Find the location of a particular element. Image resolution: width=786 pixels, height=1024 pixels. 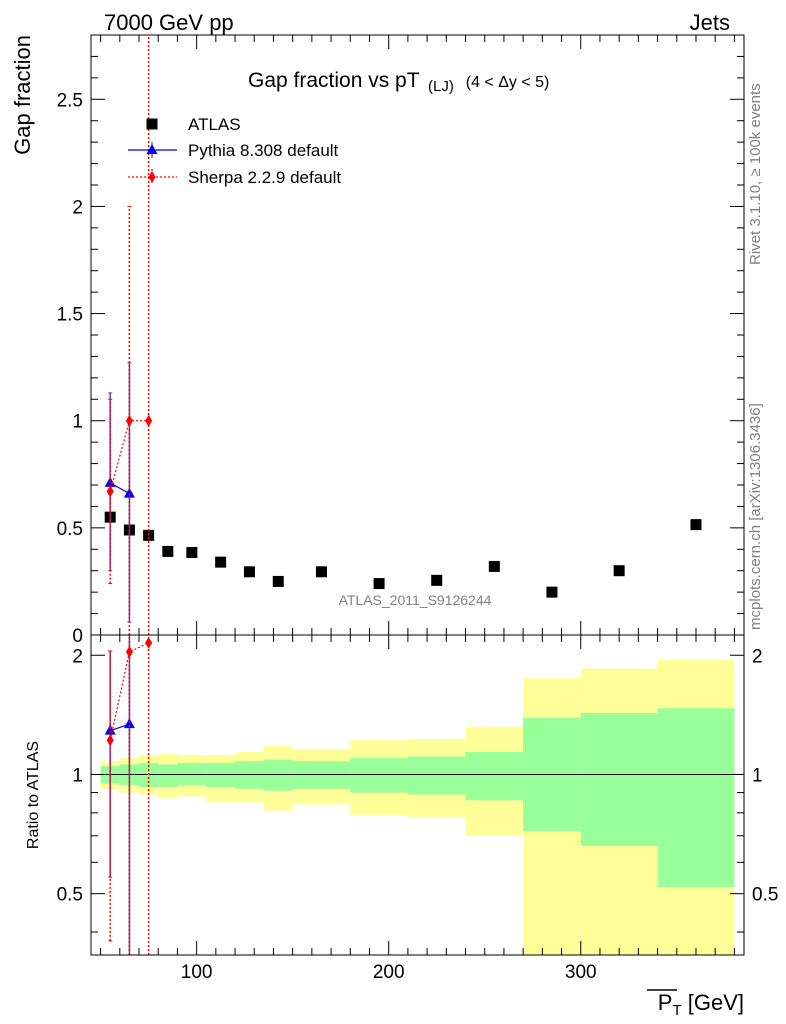

ratio-ytick-label-right: 0.5 is located at coordinates (765, 895).